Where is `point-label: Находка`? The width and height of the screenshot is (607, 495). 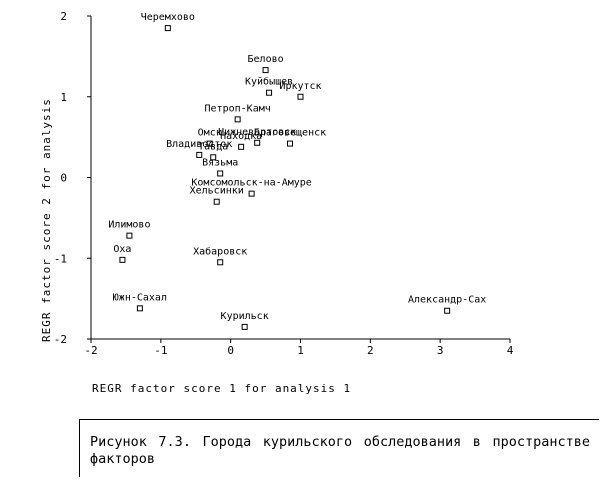 point-label: Находка is located at coordinates (241, 136).